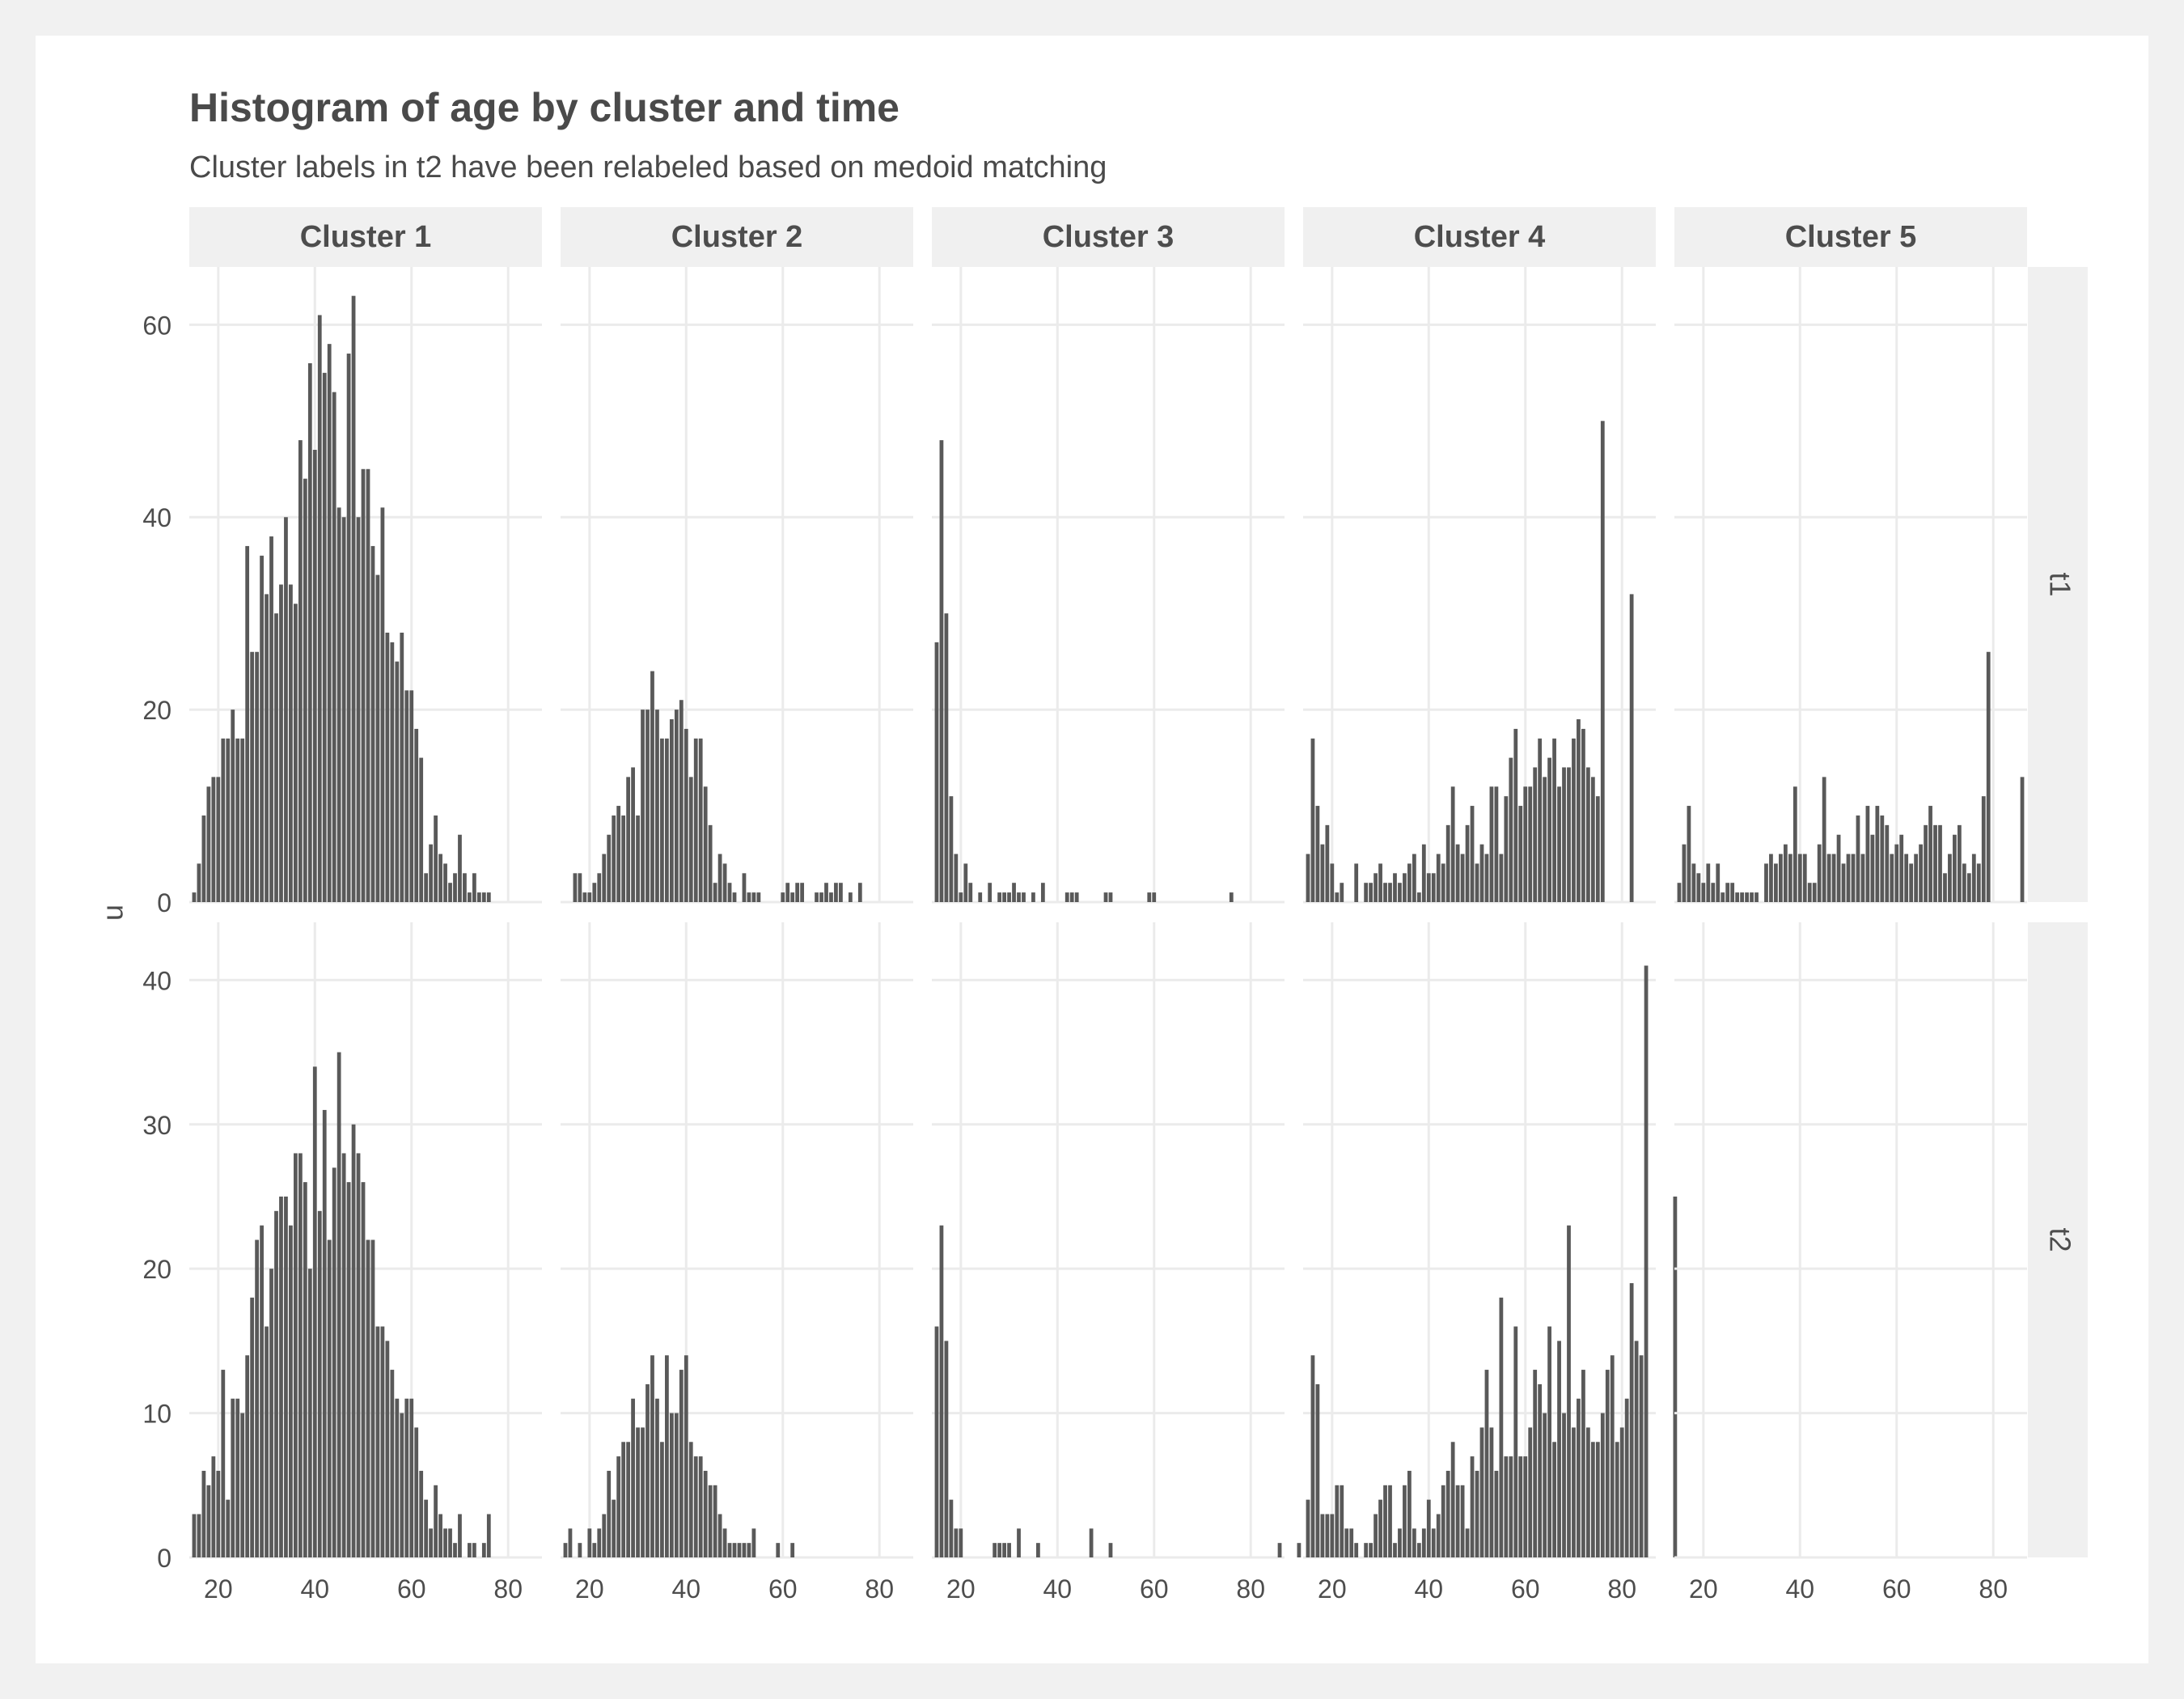 The image size is (2184, 1699). Describe the element at coordinates (156, 325) in the screenshot. I see `y-tick-label: 60` at that location.